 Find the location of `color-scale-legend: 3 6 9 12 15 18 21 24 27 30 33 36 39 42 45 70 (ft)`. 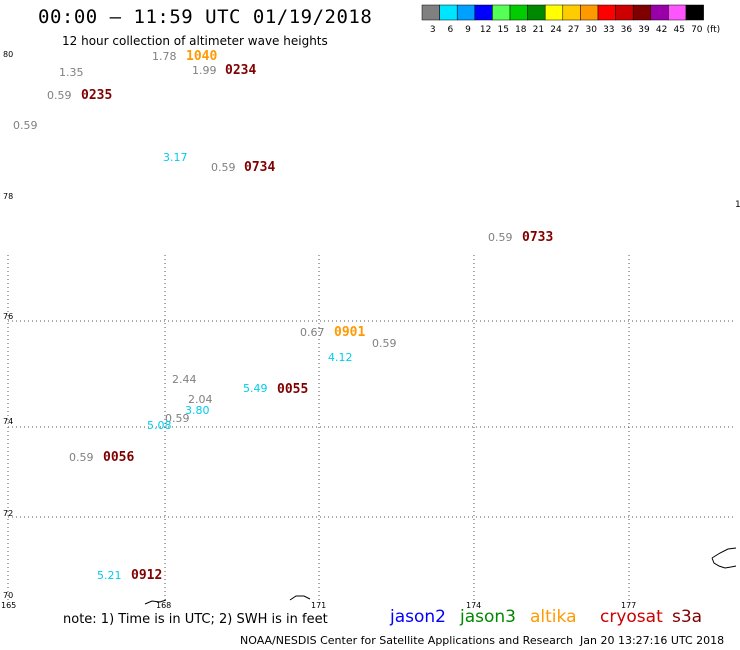

color-scale-legend: 3 6 9 12 15 18 21 24 27 30 33 36 39 42 45 70 (ft) is located at coordinates (571, 19).